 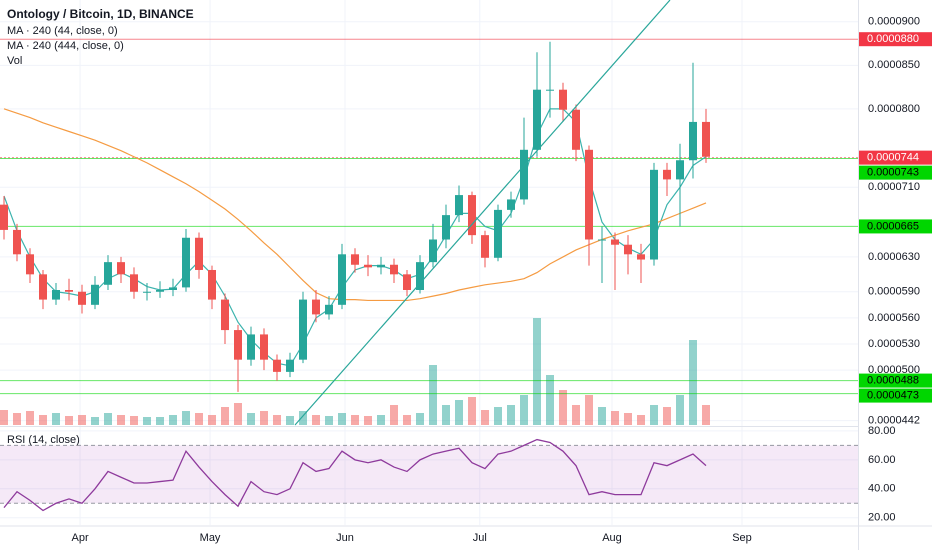 I want to click on x-tick-label: Aug, so click(x=612, y=538).